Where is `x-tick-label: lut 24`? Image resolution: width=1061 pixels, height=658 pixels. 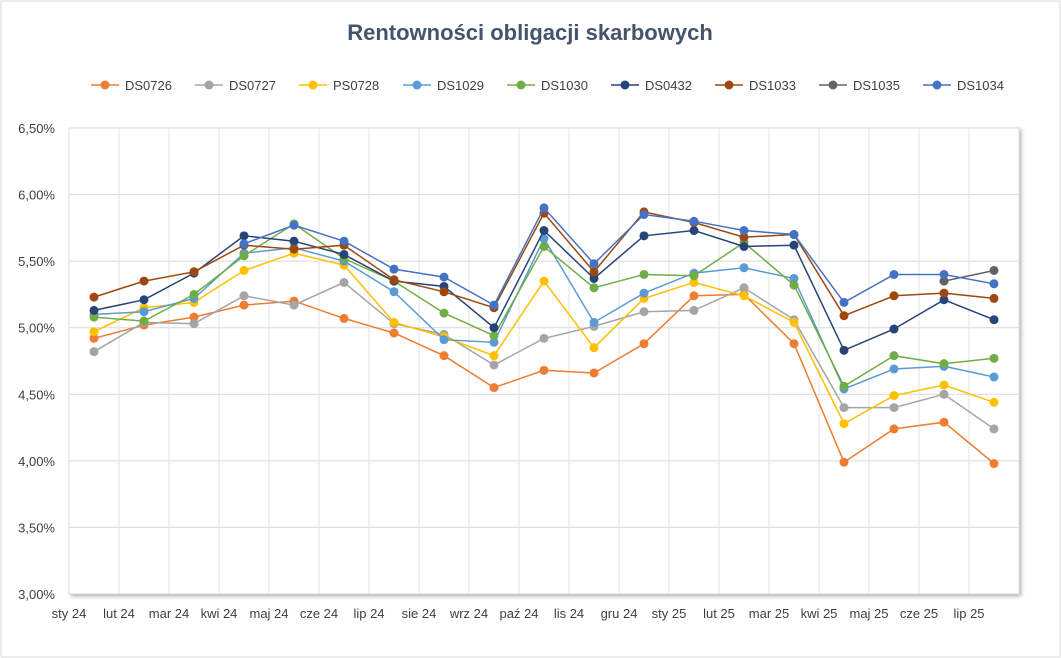 x-tick-label: lut 24 is located at coordinates (119, 613).